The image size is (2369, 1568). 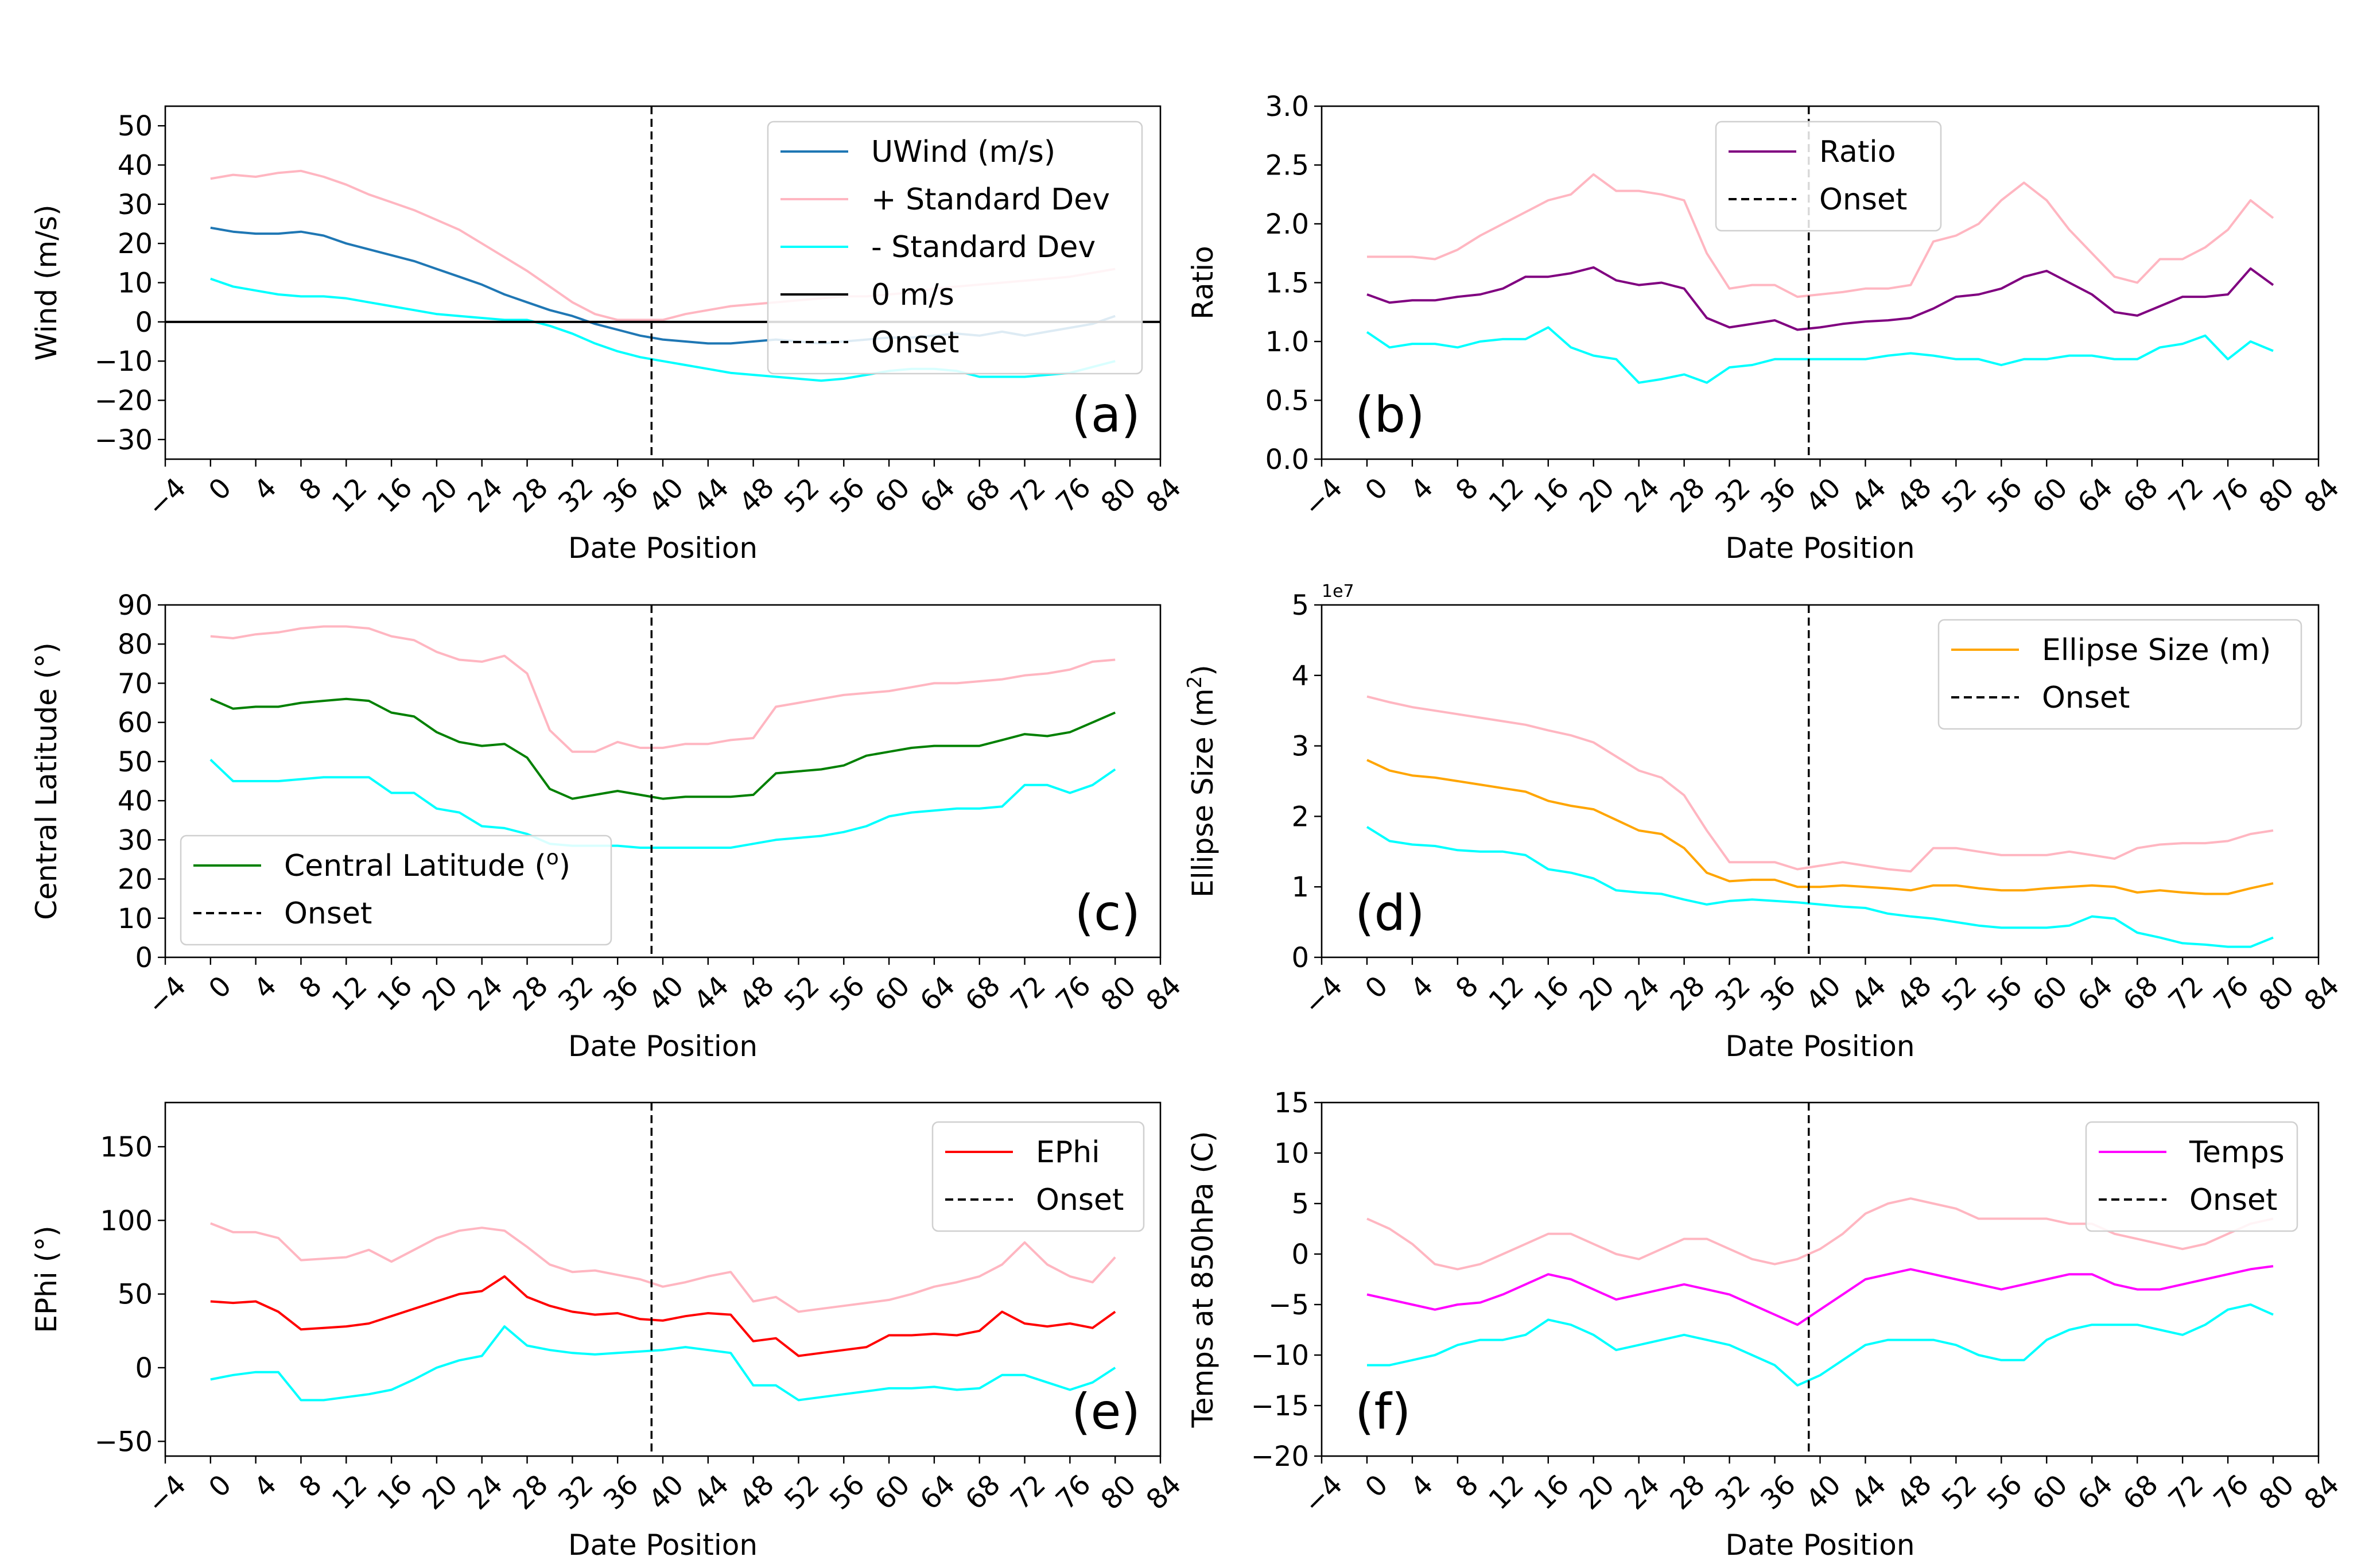 What do you see at coordinates (963, 152) in the screenshot?
I see `legend-entry-label: UWind (m/s)` at bounding box center [963, 152].